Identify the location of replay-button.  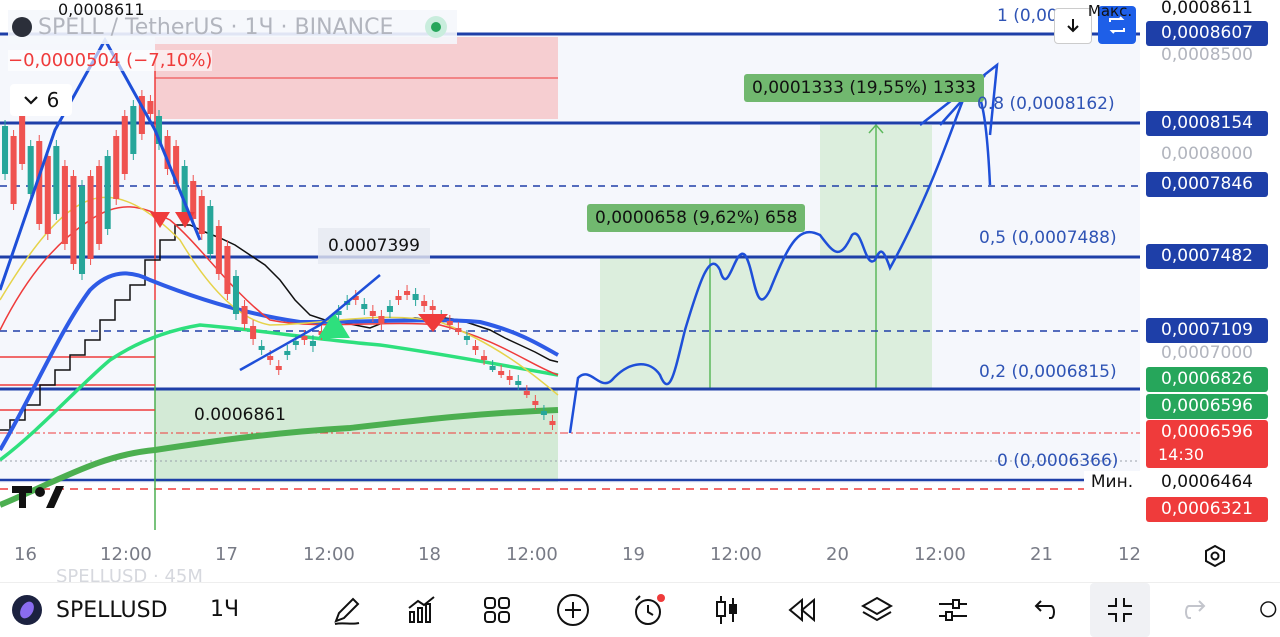
(802, 610).